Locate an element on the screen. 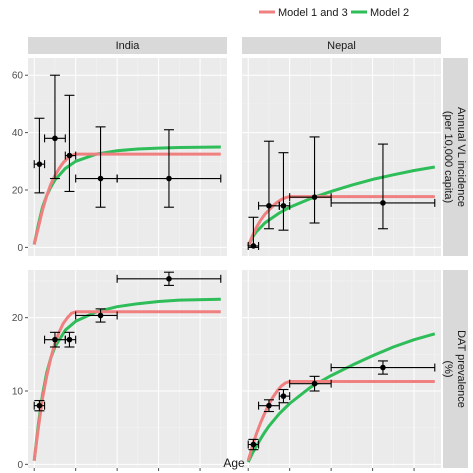  legend-label-2: Model 2 is located at coordinates (389, 13).